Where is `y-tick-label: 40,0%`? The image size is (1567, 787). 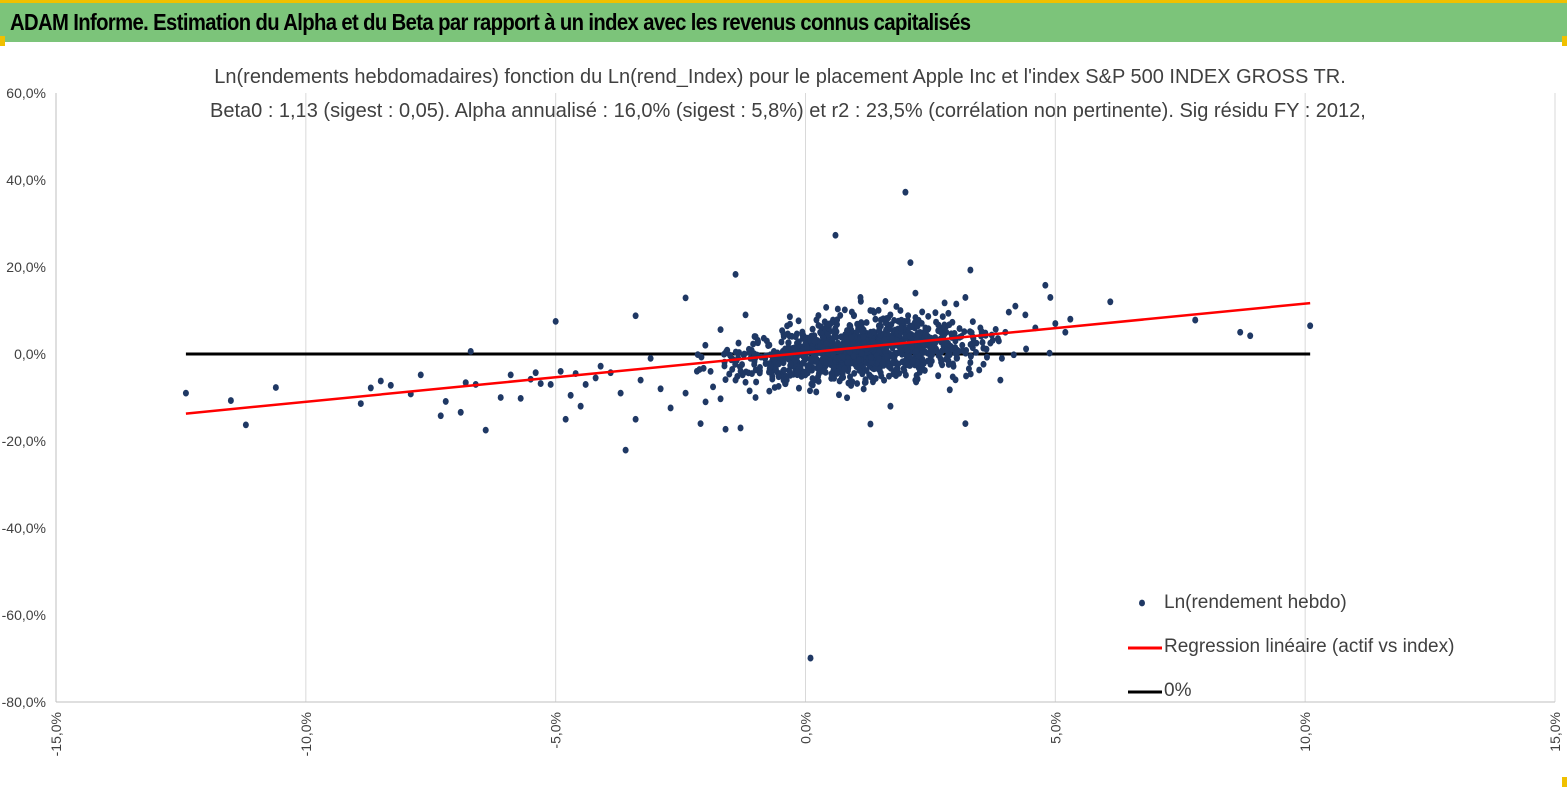
y-tick-label: 40,0% is located at coordinates (26, 180).